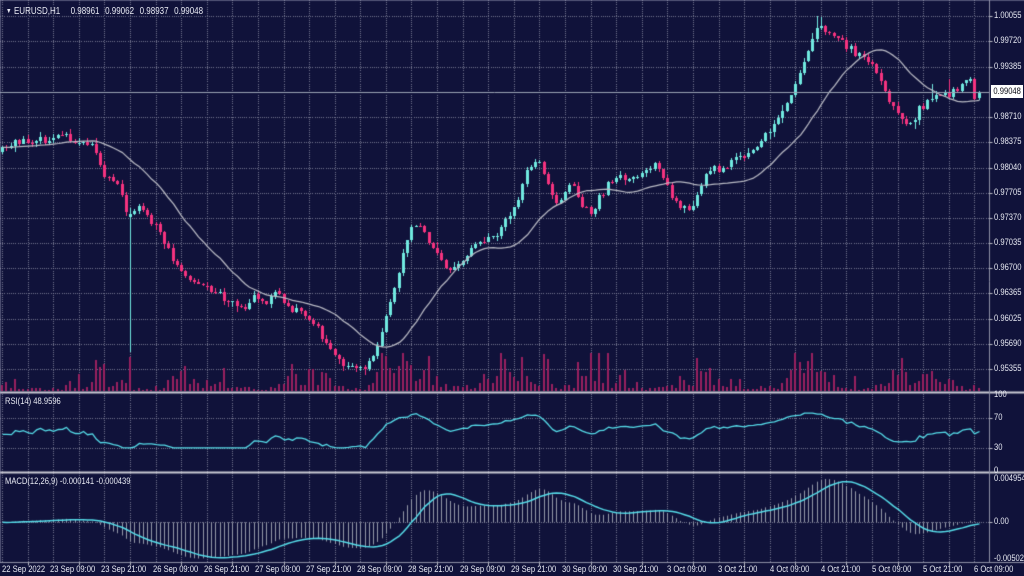 The width and height of the screenshot is (1024, 576). I want to click on time-axis-label: 27 Sep 09:00, so click(278, 569).